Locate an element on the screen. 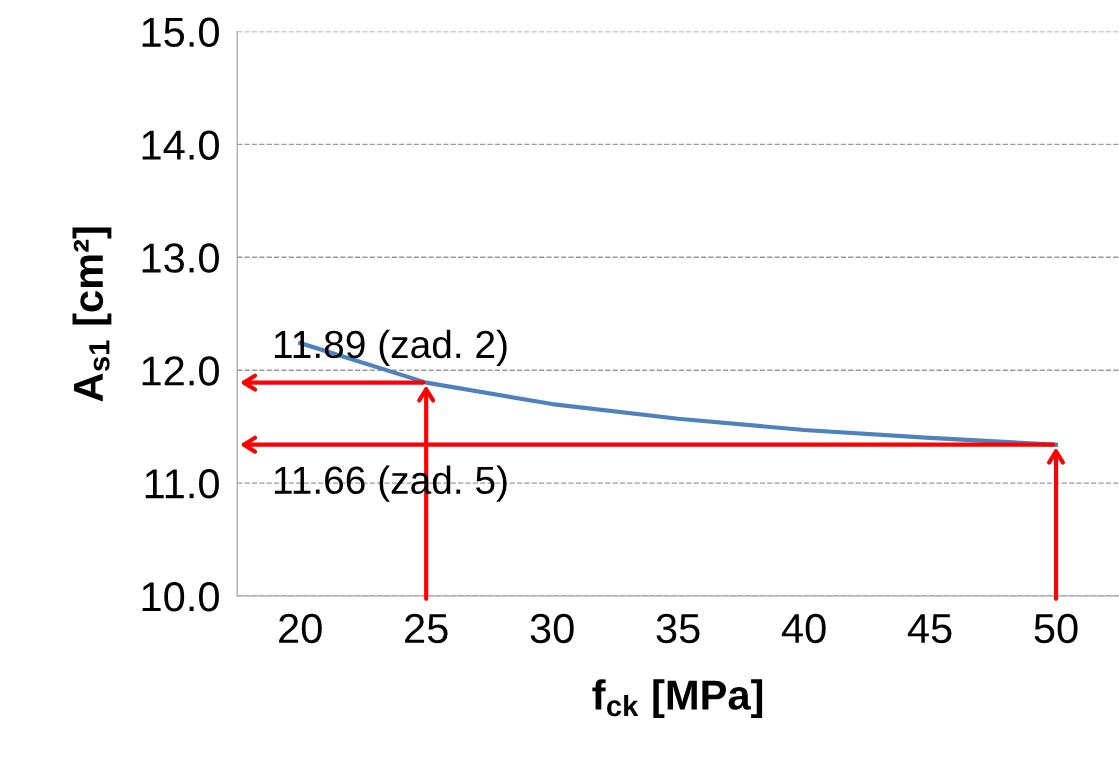 Image resolution: width=1119 pixels, height=769 pixels. x-tick-label: 20 is located at coordinates (300, 628).